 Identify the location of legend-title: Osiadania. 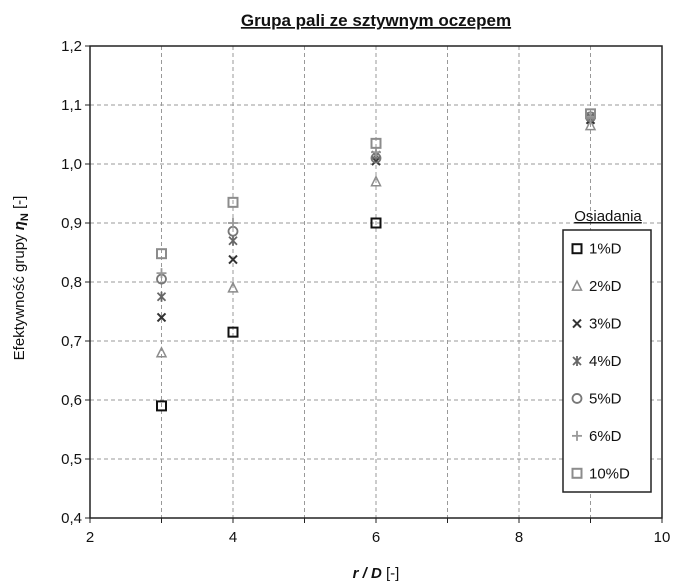
(608, 216).